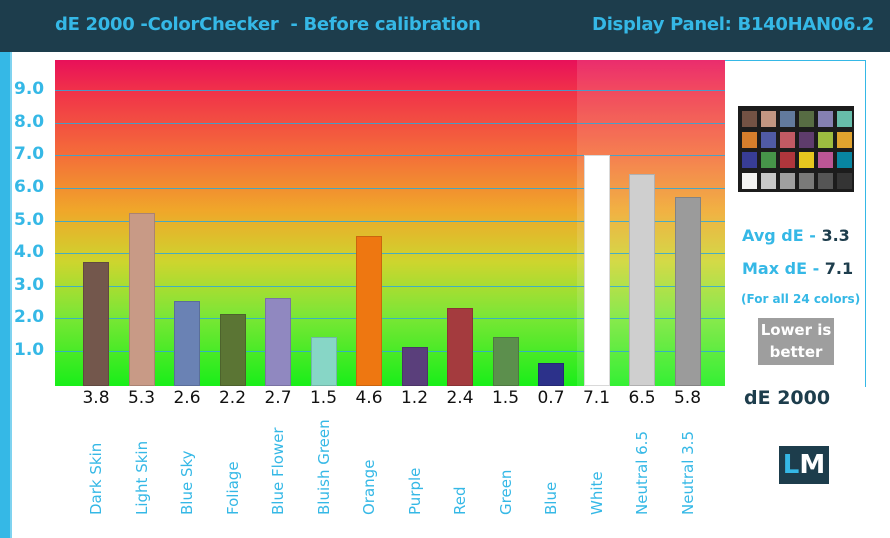 The image size is (890, 538). I want to click on value-label: 5.8, so click(687, 398).